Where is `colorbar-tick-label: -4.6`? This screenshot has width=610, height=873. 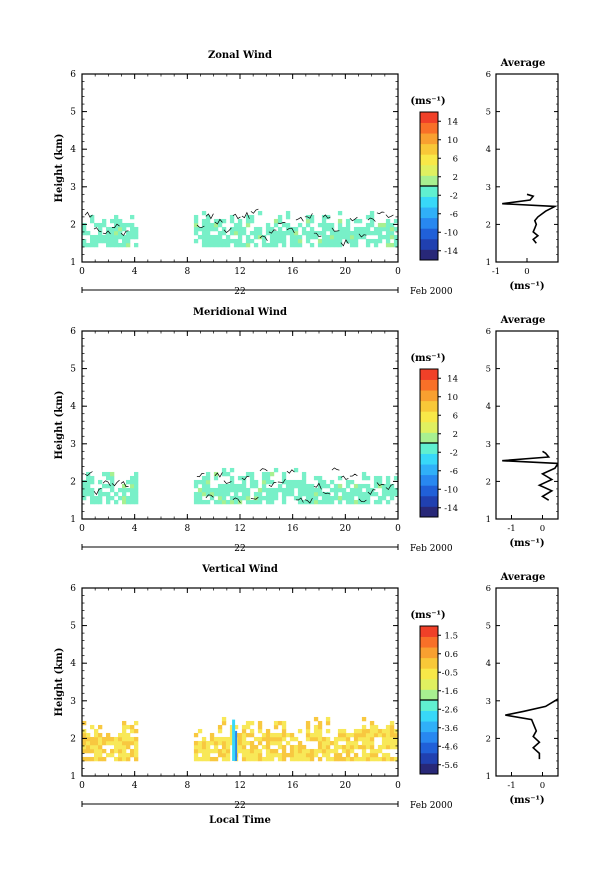
colorbar-tick-label: -4.6 is located at coordinates (450, 747).